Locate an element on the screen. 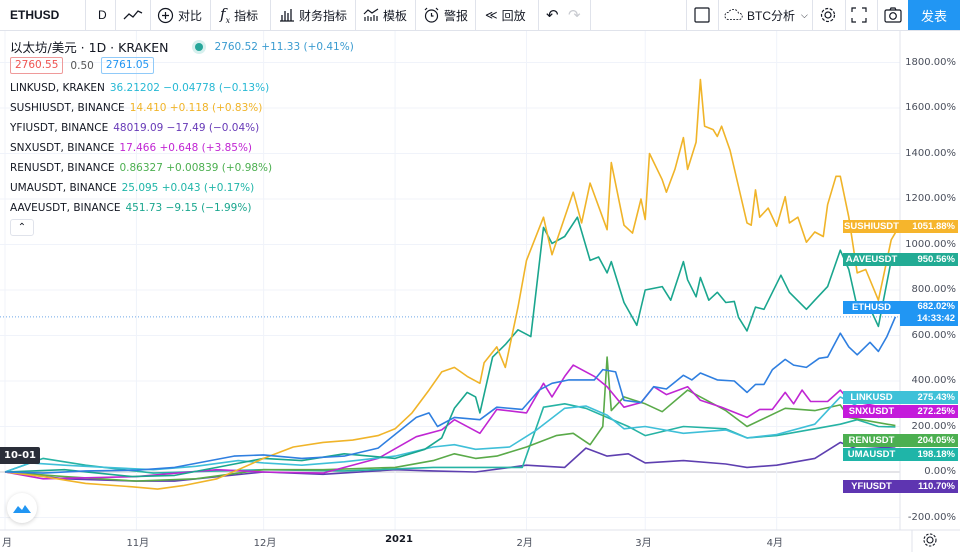  y-tick-label: 1600.00% is located at coordinates (930, 107).